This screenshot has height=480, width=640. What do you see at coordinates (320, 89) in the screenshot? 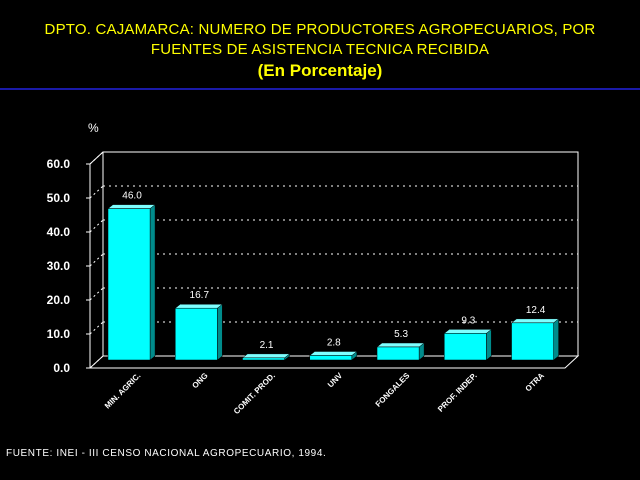
I see `title-divider` at bounding box center [320, 89].